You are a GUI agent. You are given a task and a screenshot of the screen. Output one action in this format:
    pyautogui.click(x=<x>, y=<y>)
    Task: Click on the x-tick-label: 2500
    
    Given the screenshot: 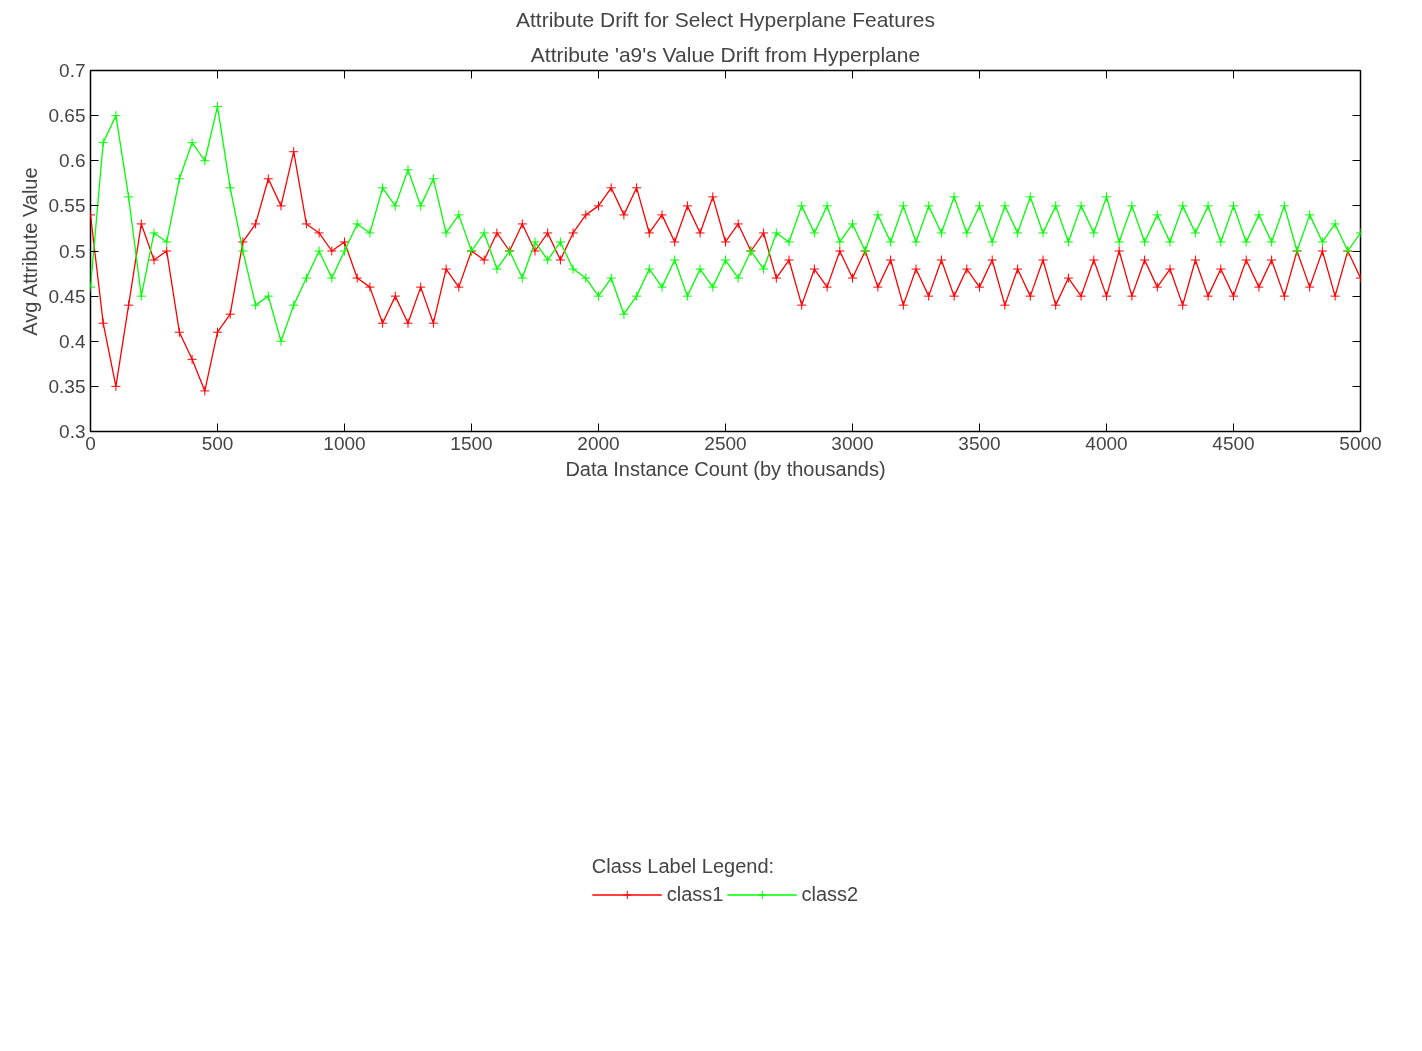 What is the action you would take?
    pyautogui.click(x=725, y=443)
    